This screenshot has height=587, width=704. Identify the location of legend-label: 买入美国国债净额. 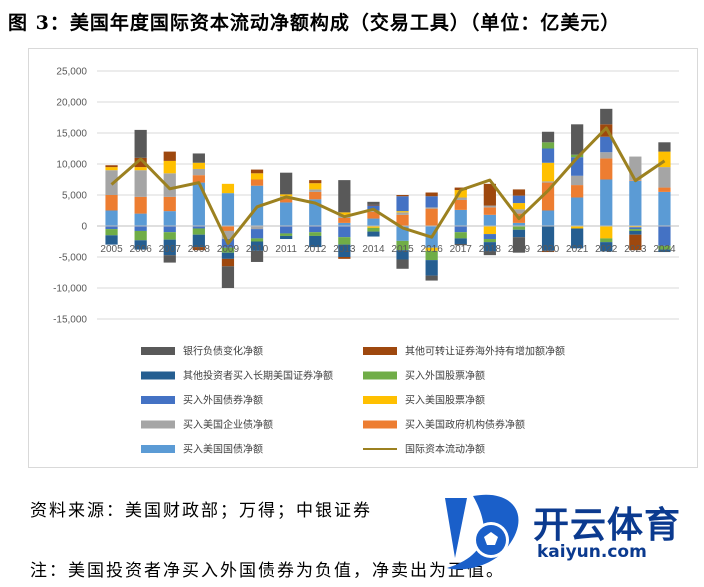
(223, 449).